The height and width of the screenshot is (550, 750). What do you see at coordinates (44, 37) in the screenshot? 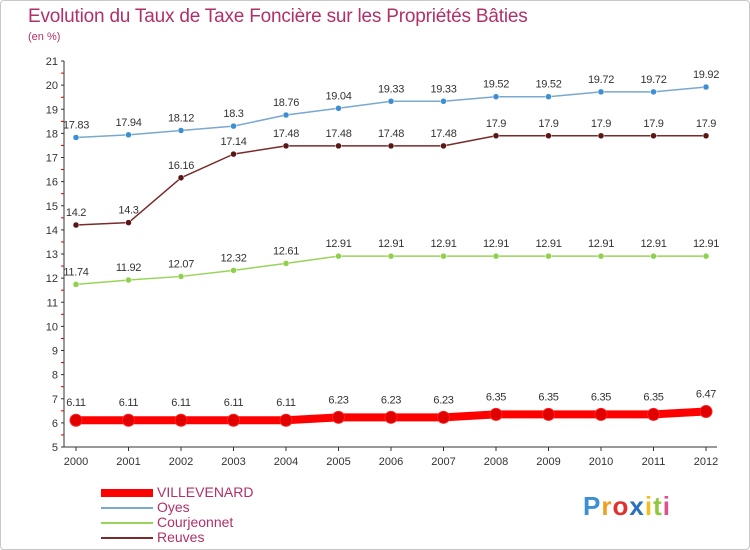
I see `chart-subtitle: (en %)` at bounding box center [44, 37].